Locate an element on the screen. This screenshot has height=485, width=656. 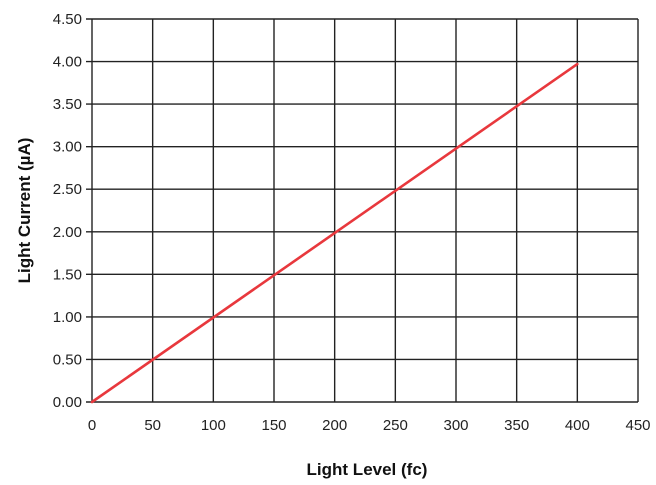
y-tick-label: 0.00 is located at coordinates (67, 402).